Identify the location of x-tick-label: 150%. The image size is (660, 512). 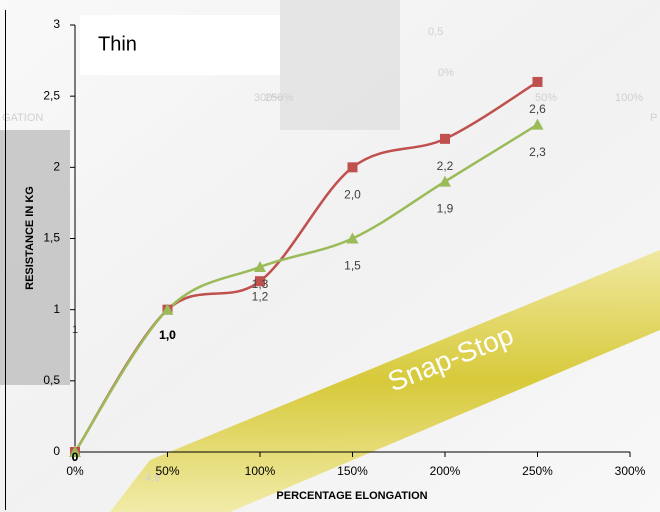
(352, 471).